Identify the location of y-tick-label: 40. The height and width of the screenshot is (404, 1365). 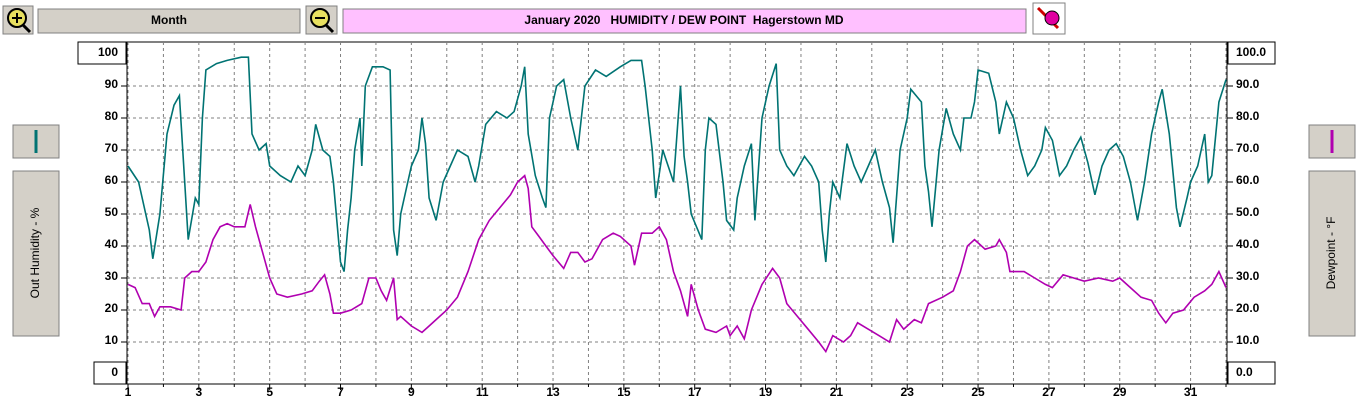
(112, 244).